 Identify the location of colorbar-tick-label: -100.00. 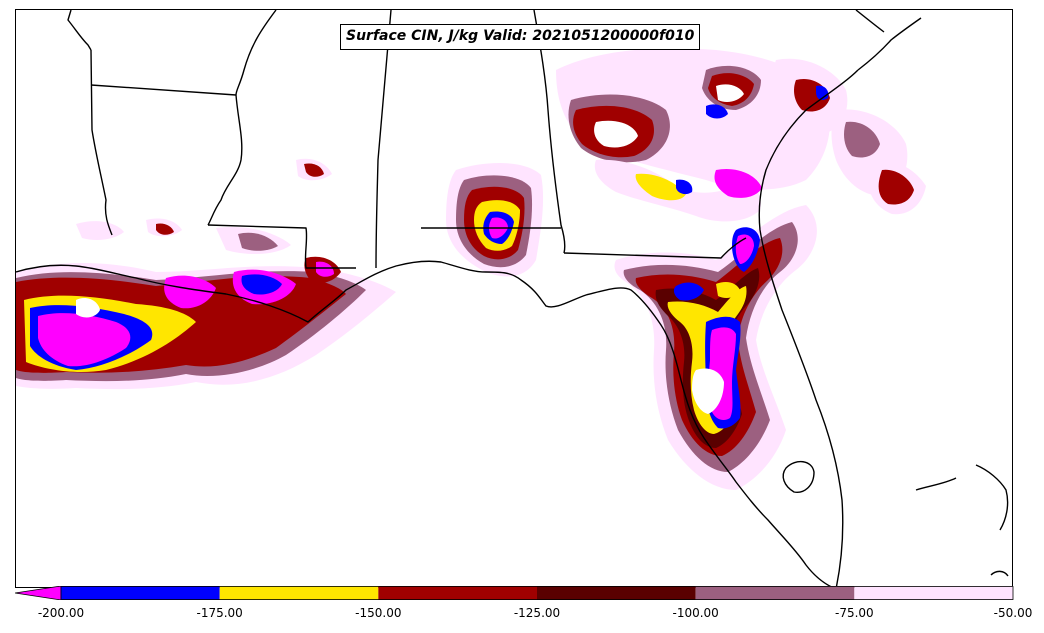
(695, 613).